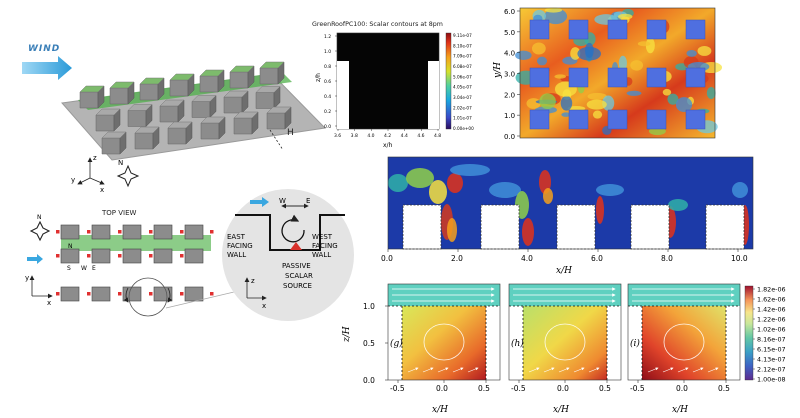 This screenshot has height=418, width=800. What do you see at coordinates (404, 136) in the screenshot?
I see `contour-x-tick-label: 4.4` at bounding box center [404, 136].